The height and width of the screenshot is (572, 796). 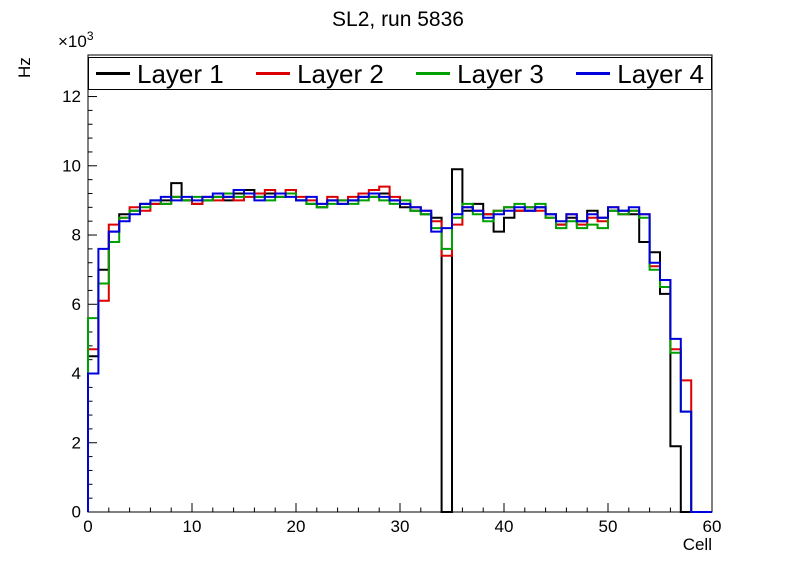 What do you see at coordinates (697, 544) in the screenshot?
I see `x-axis-title: Cell` at bounding box center [697, 544].